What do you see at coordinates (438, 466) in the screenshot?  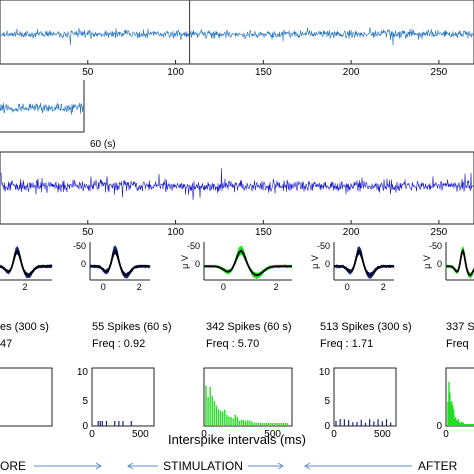 I see `phase-after-label: AFTER` at bounding box center [438, 466].